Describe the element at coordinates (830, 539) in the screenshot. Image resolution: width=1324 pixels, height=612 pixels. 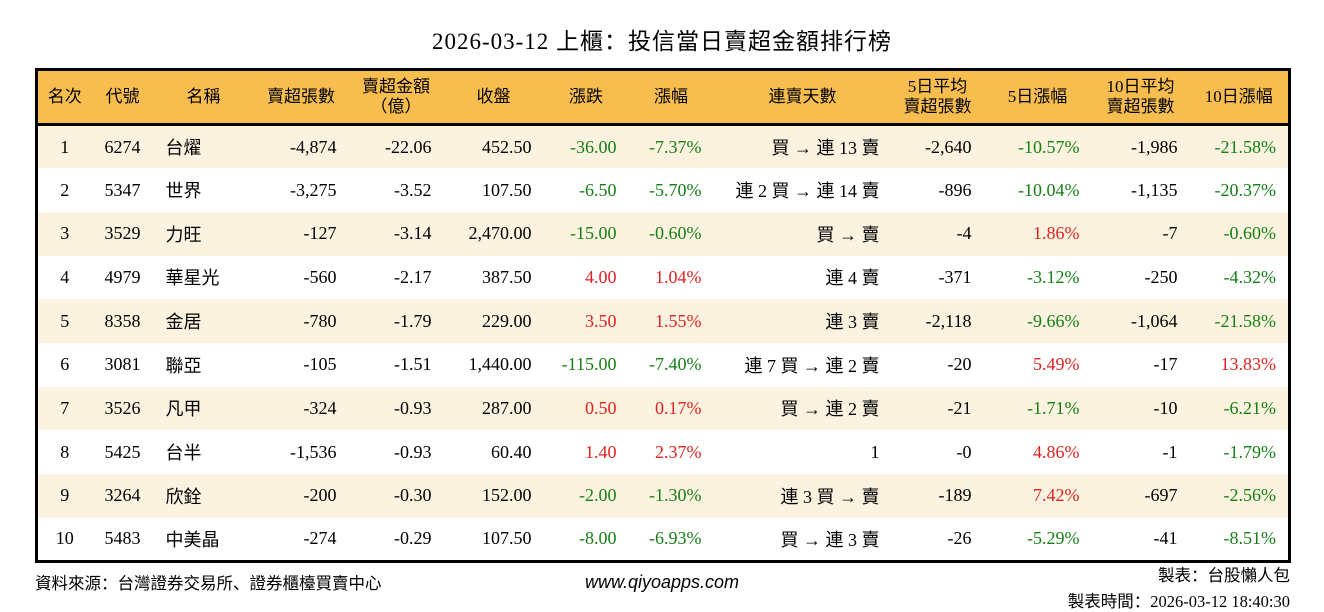
I see `cell-streak: 買 → 連 3 賣` at that location.